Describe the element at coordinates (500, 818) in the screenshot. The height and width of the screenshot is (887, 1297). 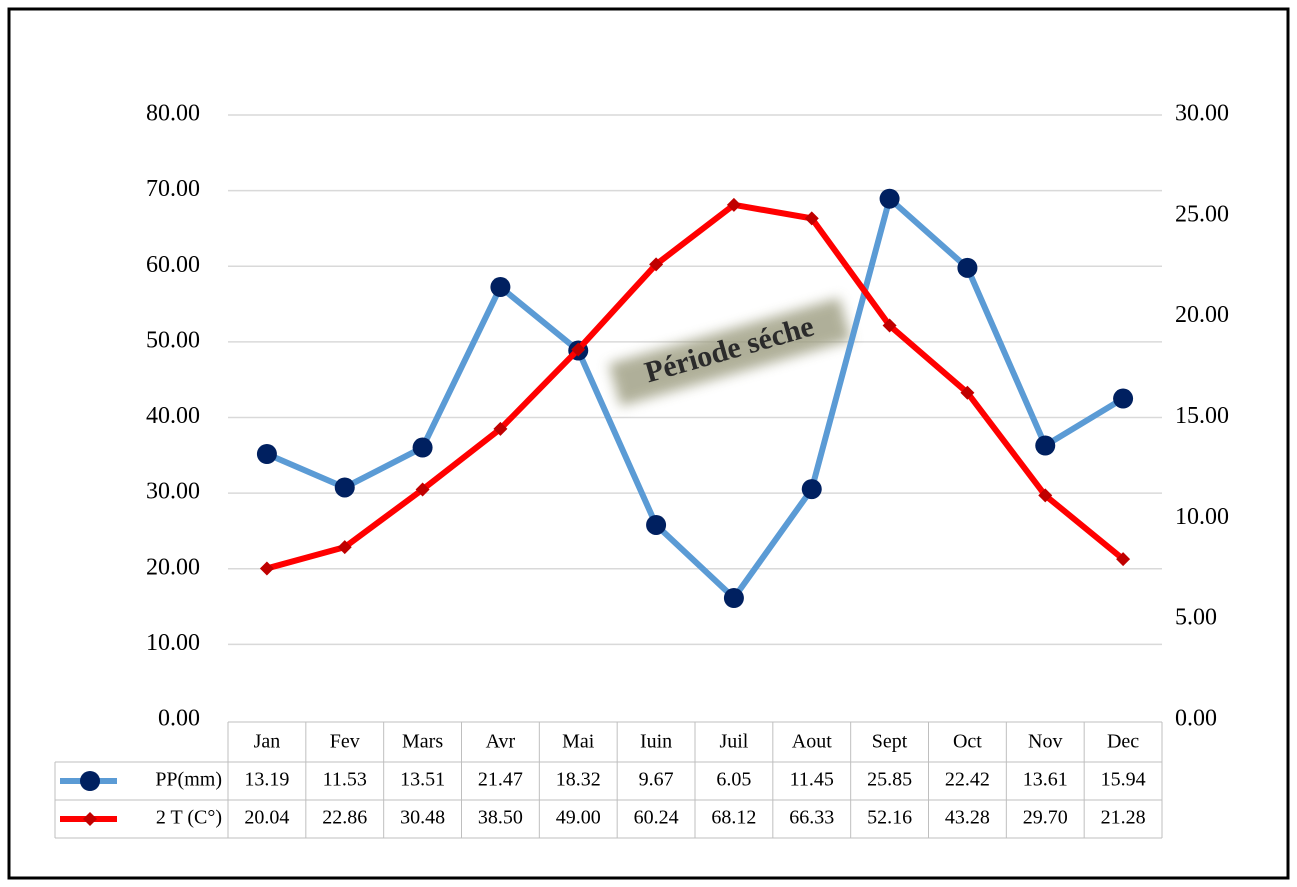
I see `table-value: 38.50` at that location.